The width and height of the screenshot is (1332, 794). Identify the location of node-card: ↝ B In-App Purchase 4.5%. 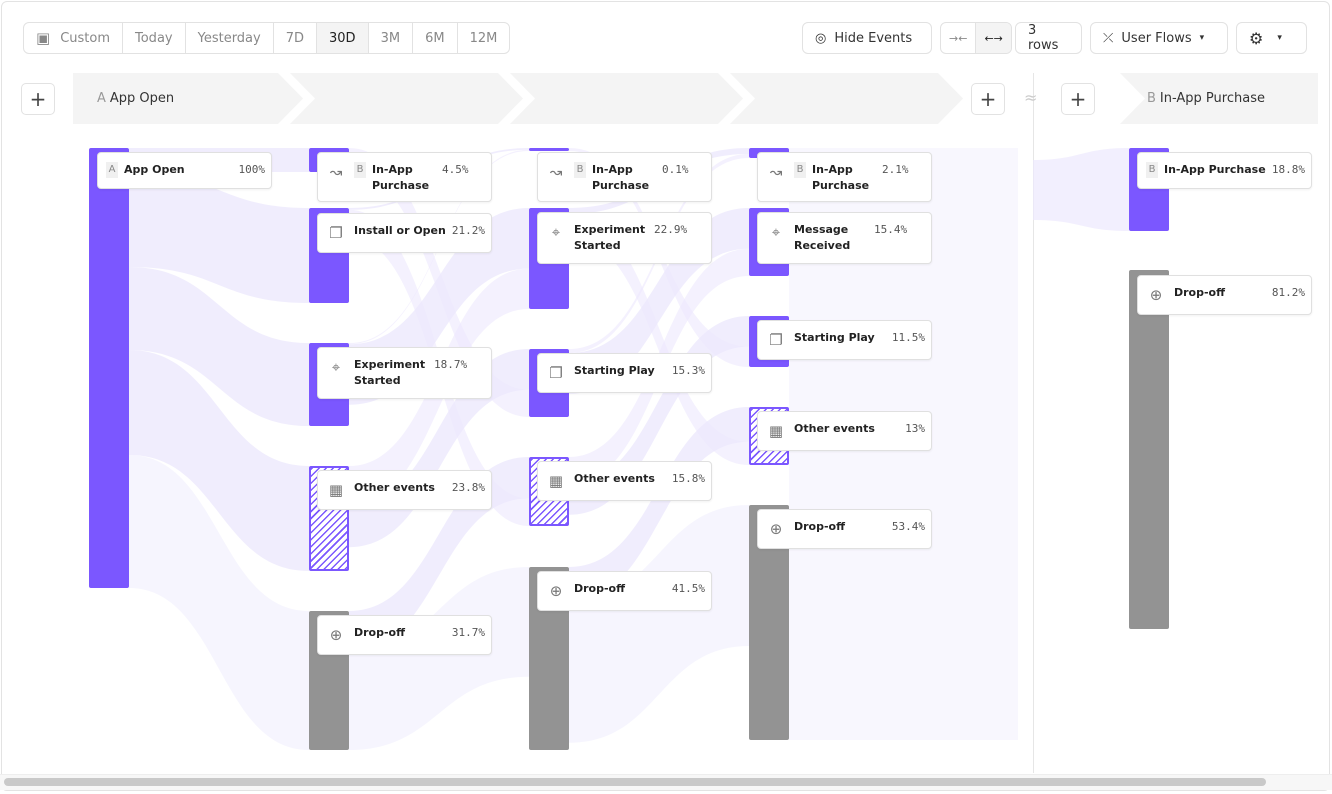
(404, 177).